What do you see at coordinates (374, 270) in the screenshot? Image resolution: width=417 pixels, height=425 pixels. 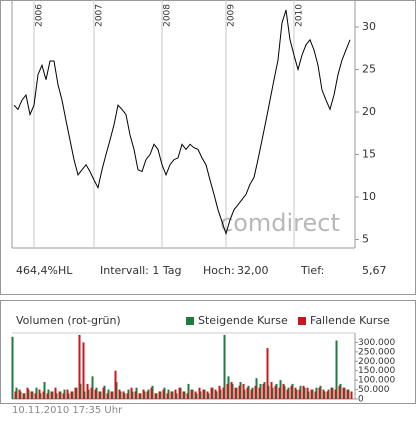 I see `info-label: 5,67` at bounding box center [374, 270].